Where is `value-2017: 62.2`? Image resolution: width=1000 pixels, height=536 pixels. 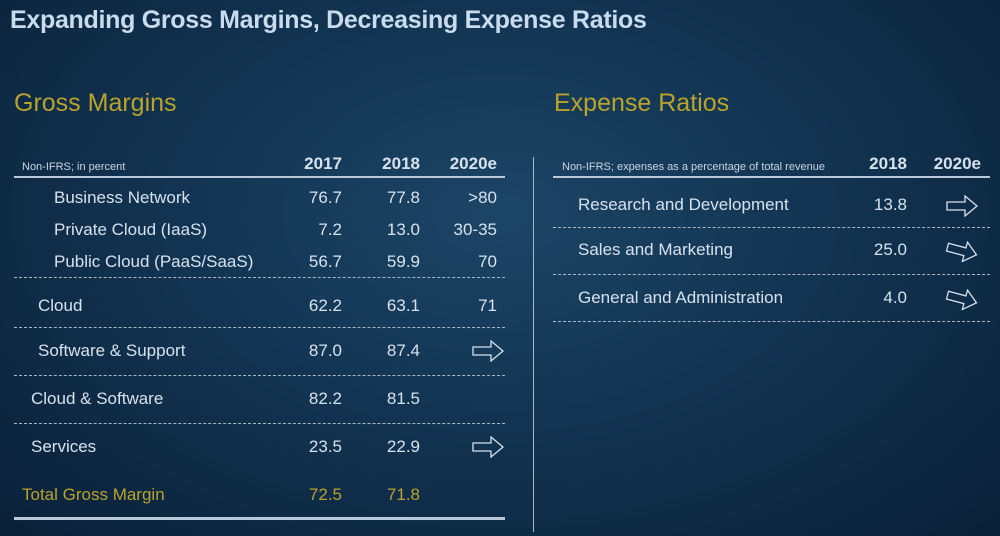 value-2017: 62.2 is located at coordinates (325, 305).